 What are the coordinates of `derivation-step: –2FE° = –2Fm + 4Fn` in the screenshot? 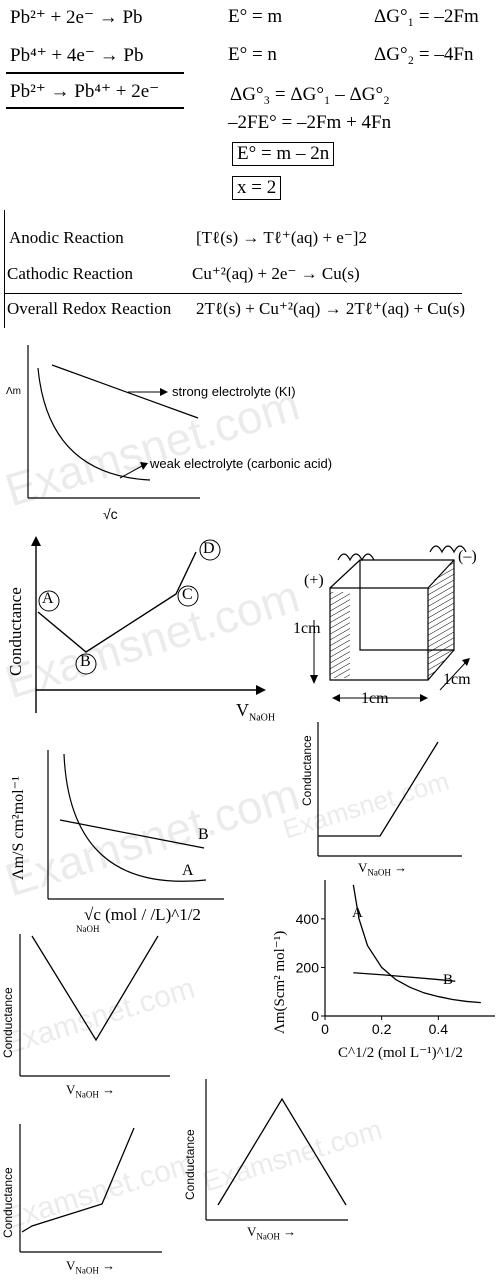 It's located at (309, 123).